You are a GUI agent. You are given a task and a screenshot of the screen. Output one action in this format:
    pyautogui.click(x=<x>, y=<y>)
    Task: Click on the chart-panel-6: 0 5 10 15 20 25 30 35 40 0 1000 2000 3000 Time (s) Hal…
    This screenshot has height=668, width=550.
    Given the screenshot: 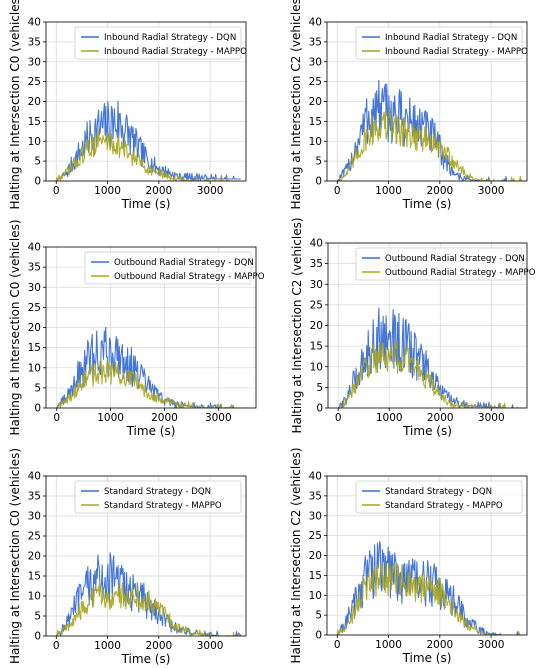 What is the action you would take?
    pyautogui.click(x=408, y=556)
    